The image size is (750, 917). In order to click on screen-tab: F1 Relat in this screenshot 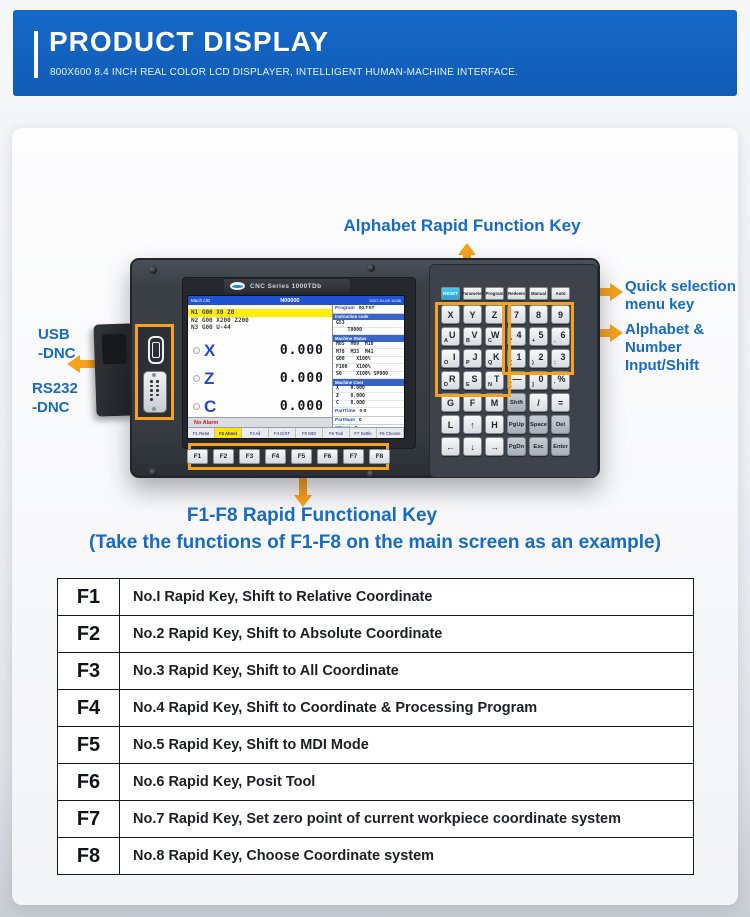, I will do `click(201, 433)`.